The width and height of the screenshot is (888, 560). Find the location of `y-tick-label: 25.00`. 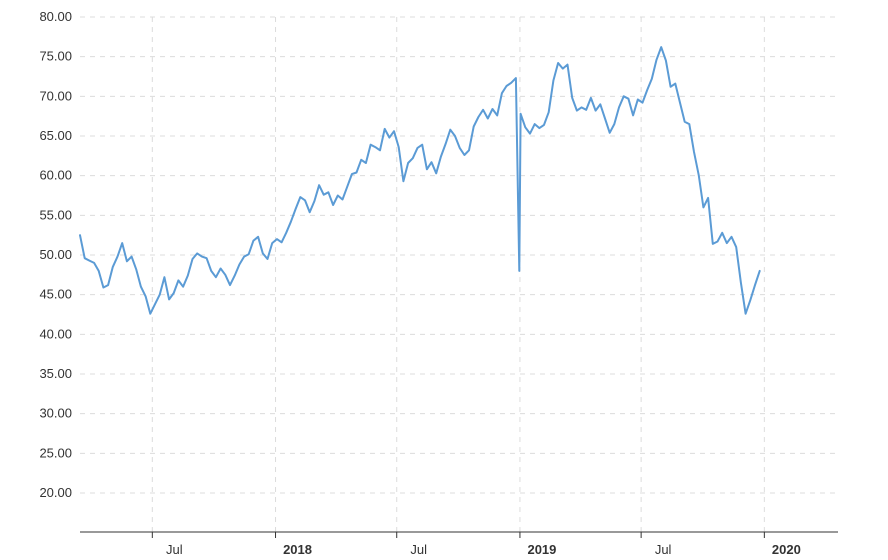

y-tick-label: 25.00 is located at coordinates (55, 452).